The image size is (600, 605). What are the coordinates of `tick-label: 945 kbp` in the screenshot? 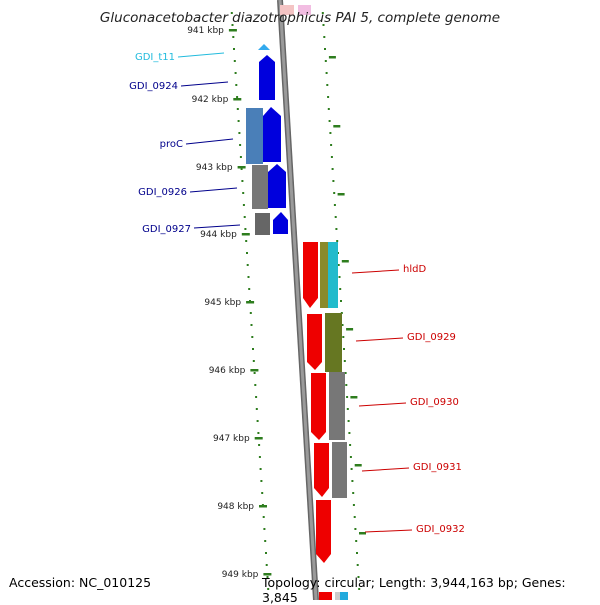 It's located at (222, 303).